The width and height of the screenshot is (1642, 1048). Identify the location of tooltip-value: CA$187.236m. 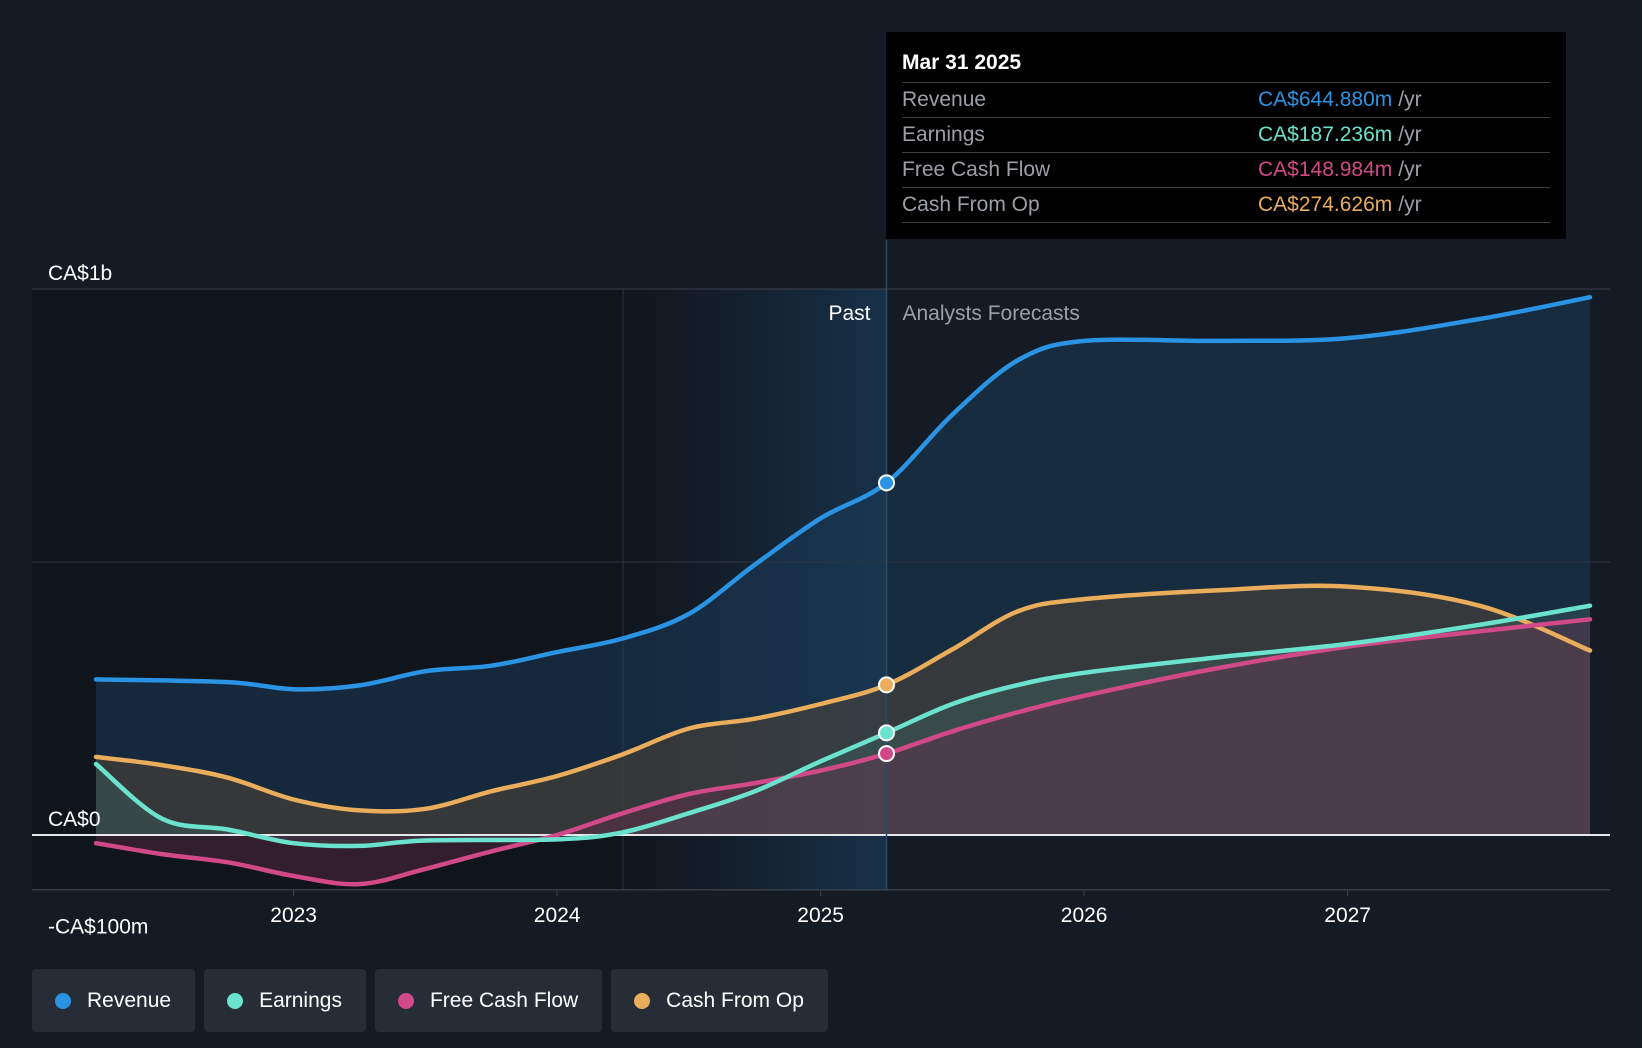
(1325, 134).